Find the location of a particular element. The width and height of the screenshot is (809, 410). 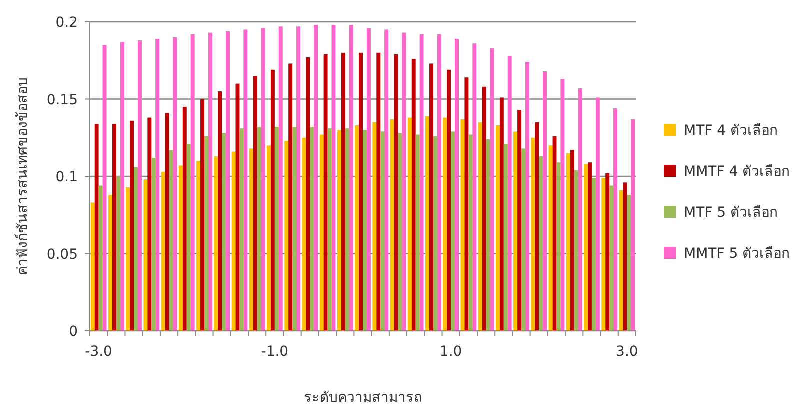

y-tick-label: 0.15 is located at coordinates (62, 100).